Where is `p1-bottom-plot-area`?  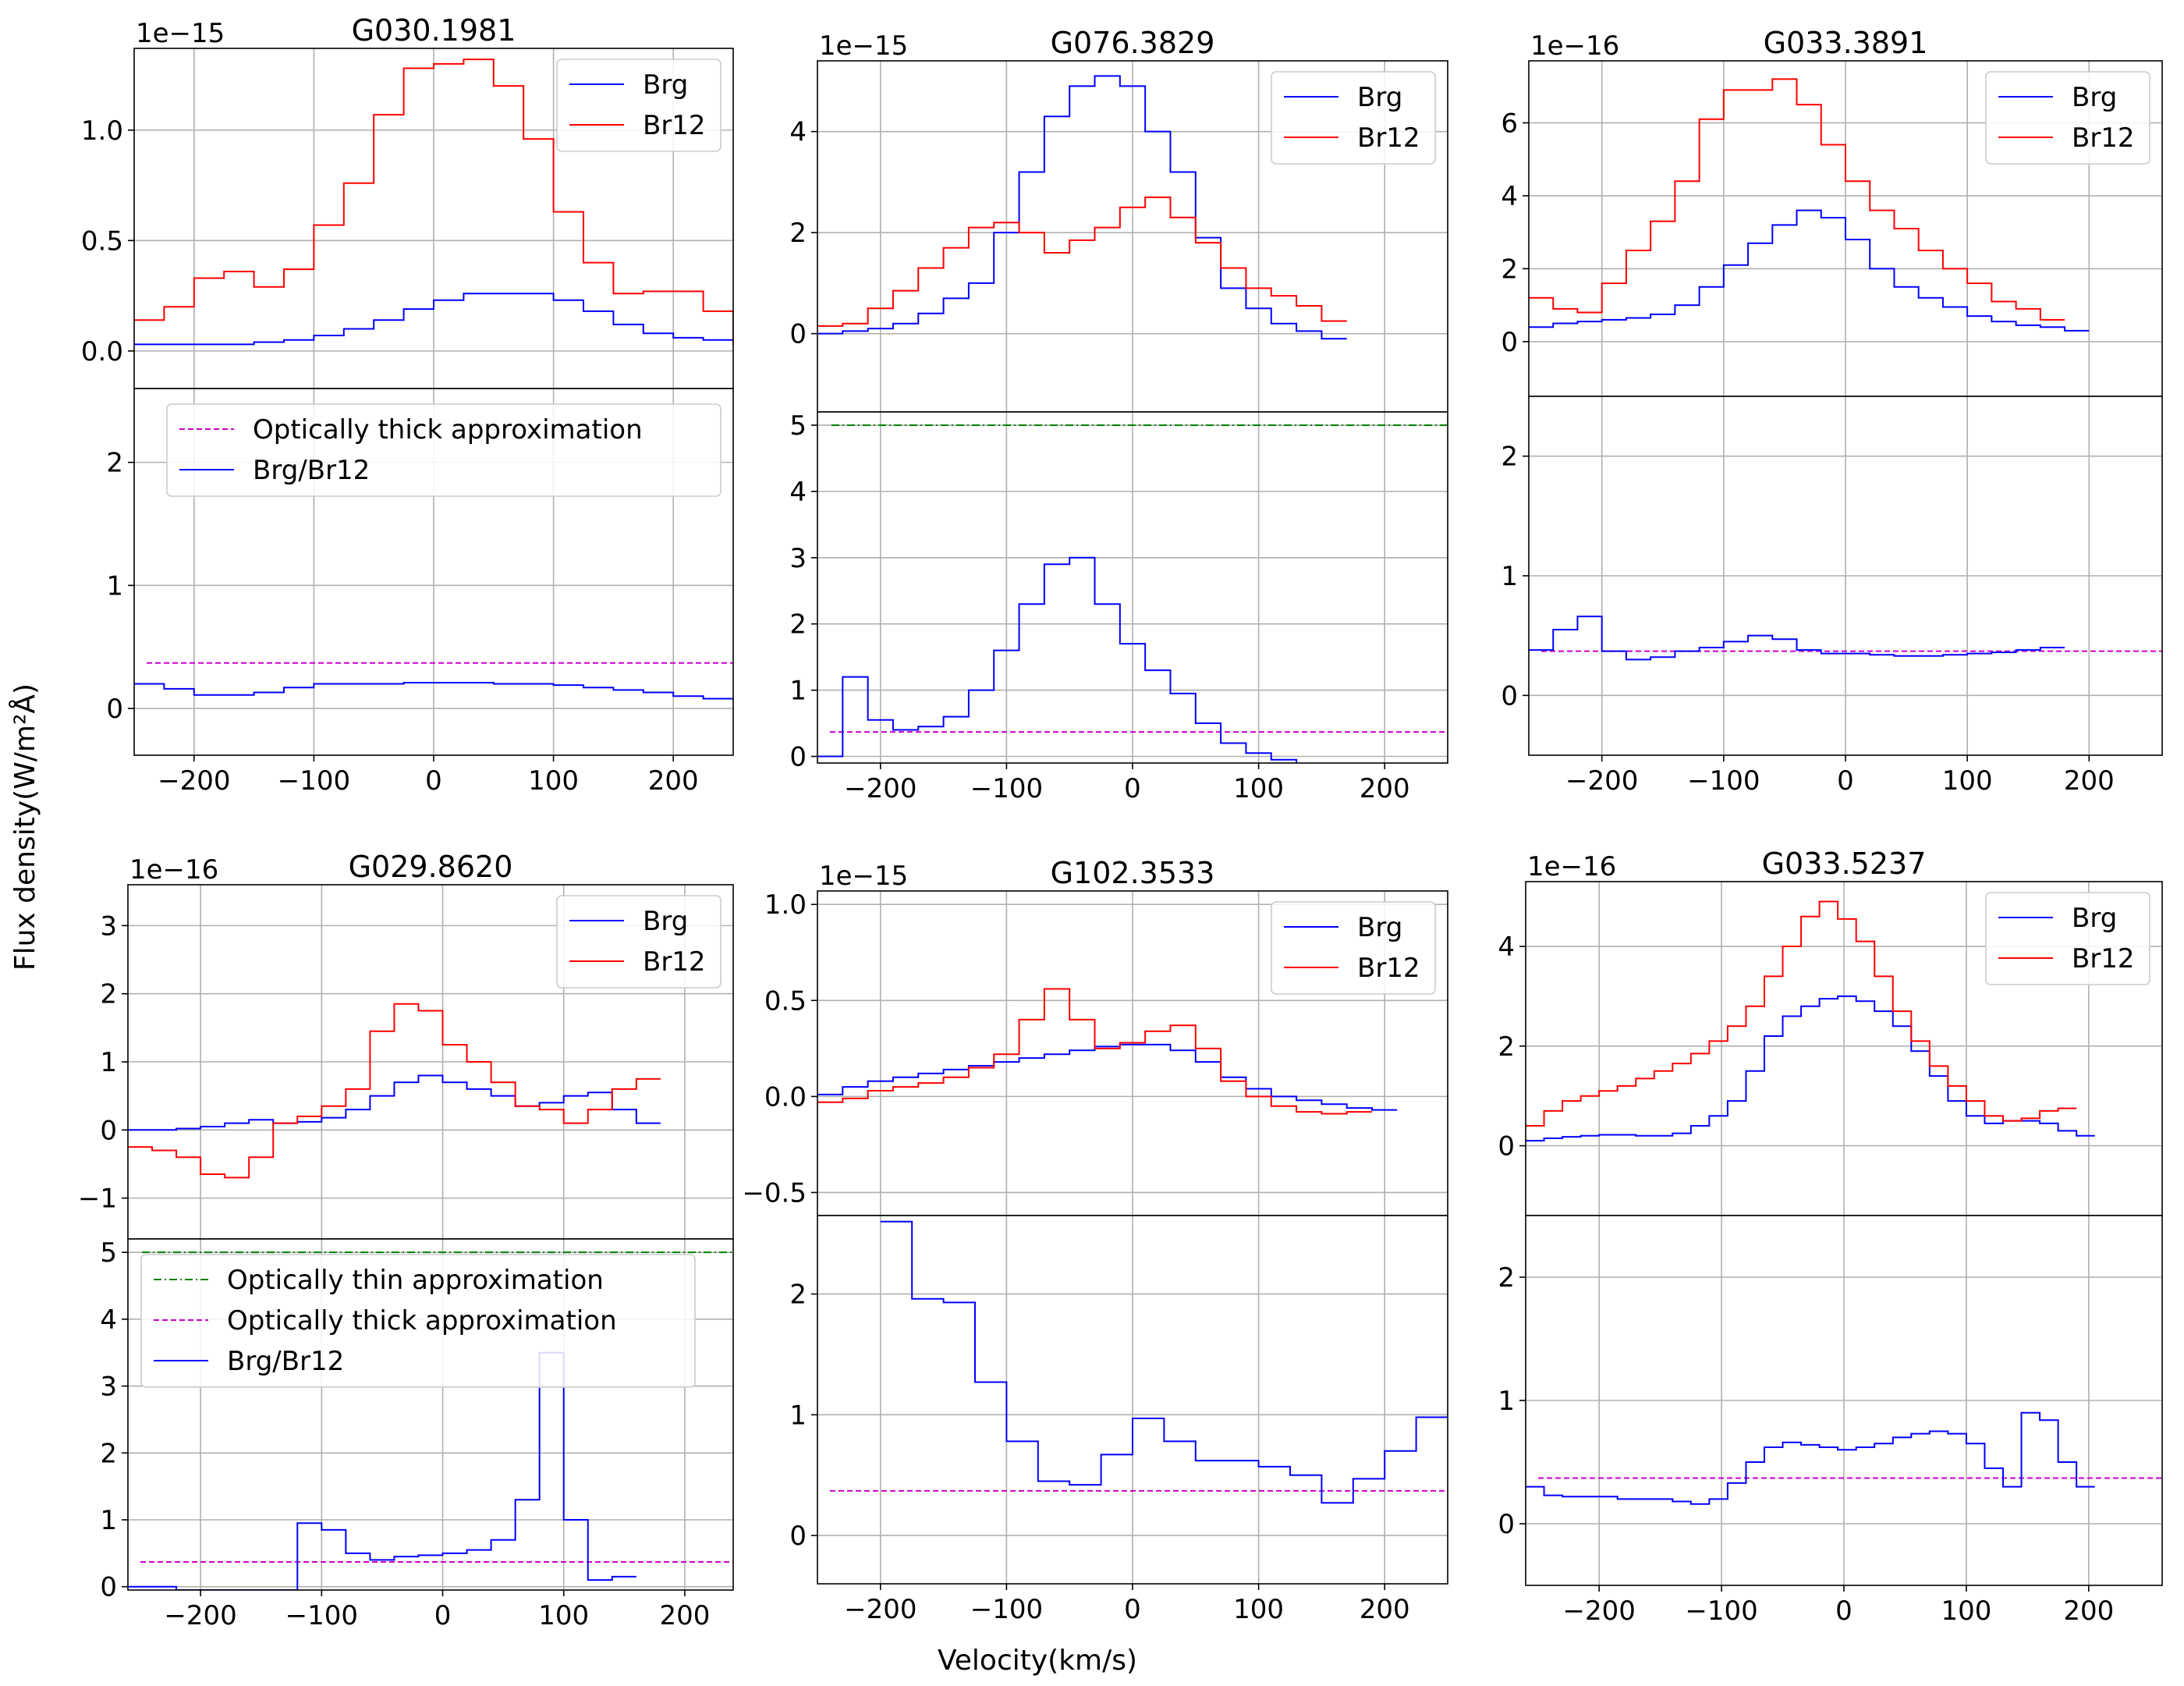
p1-bottom-plot-area is located at coordinates (434, 681).